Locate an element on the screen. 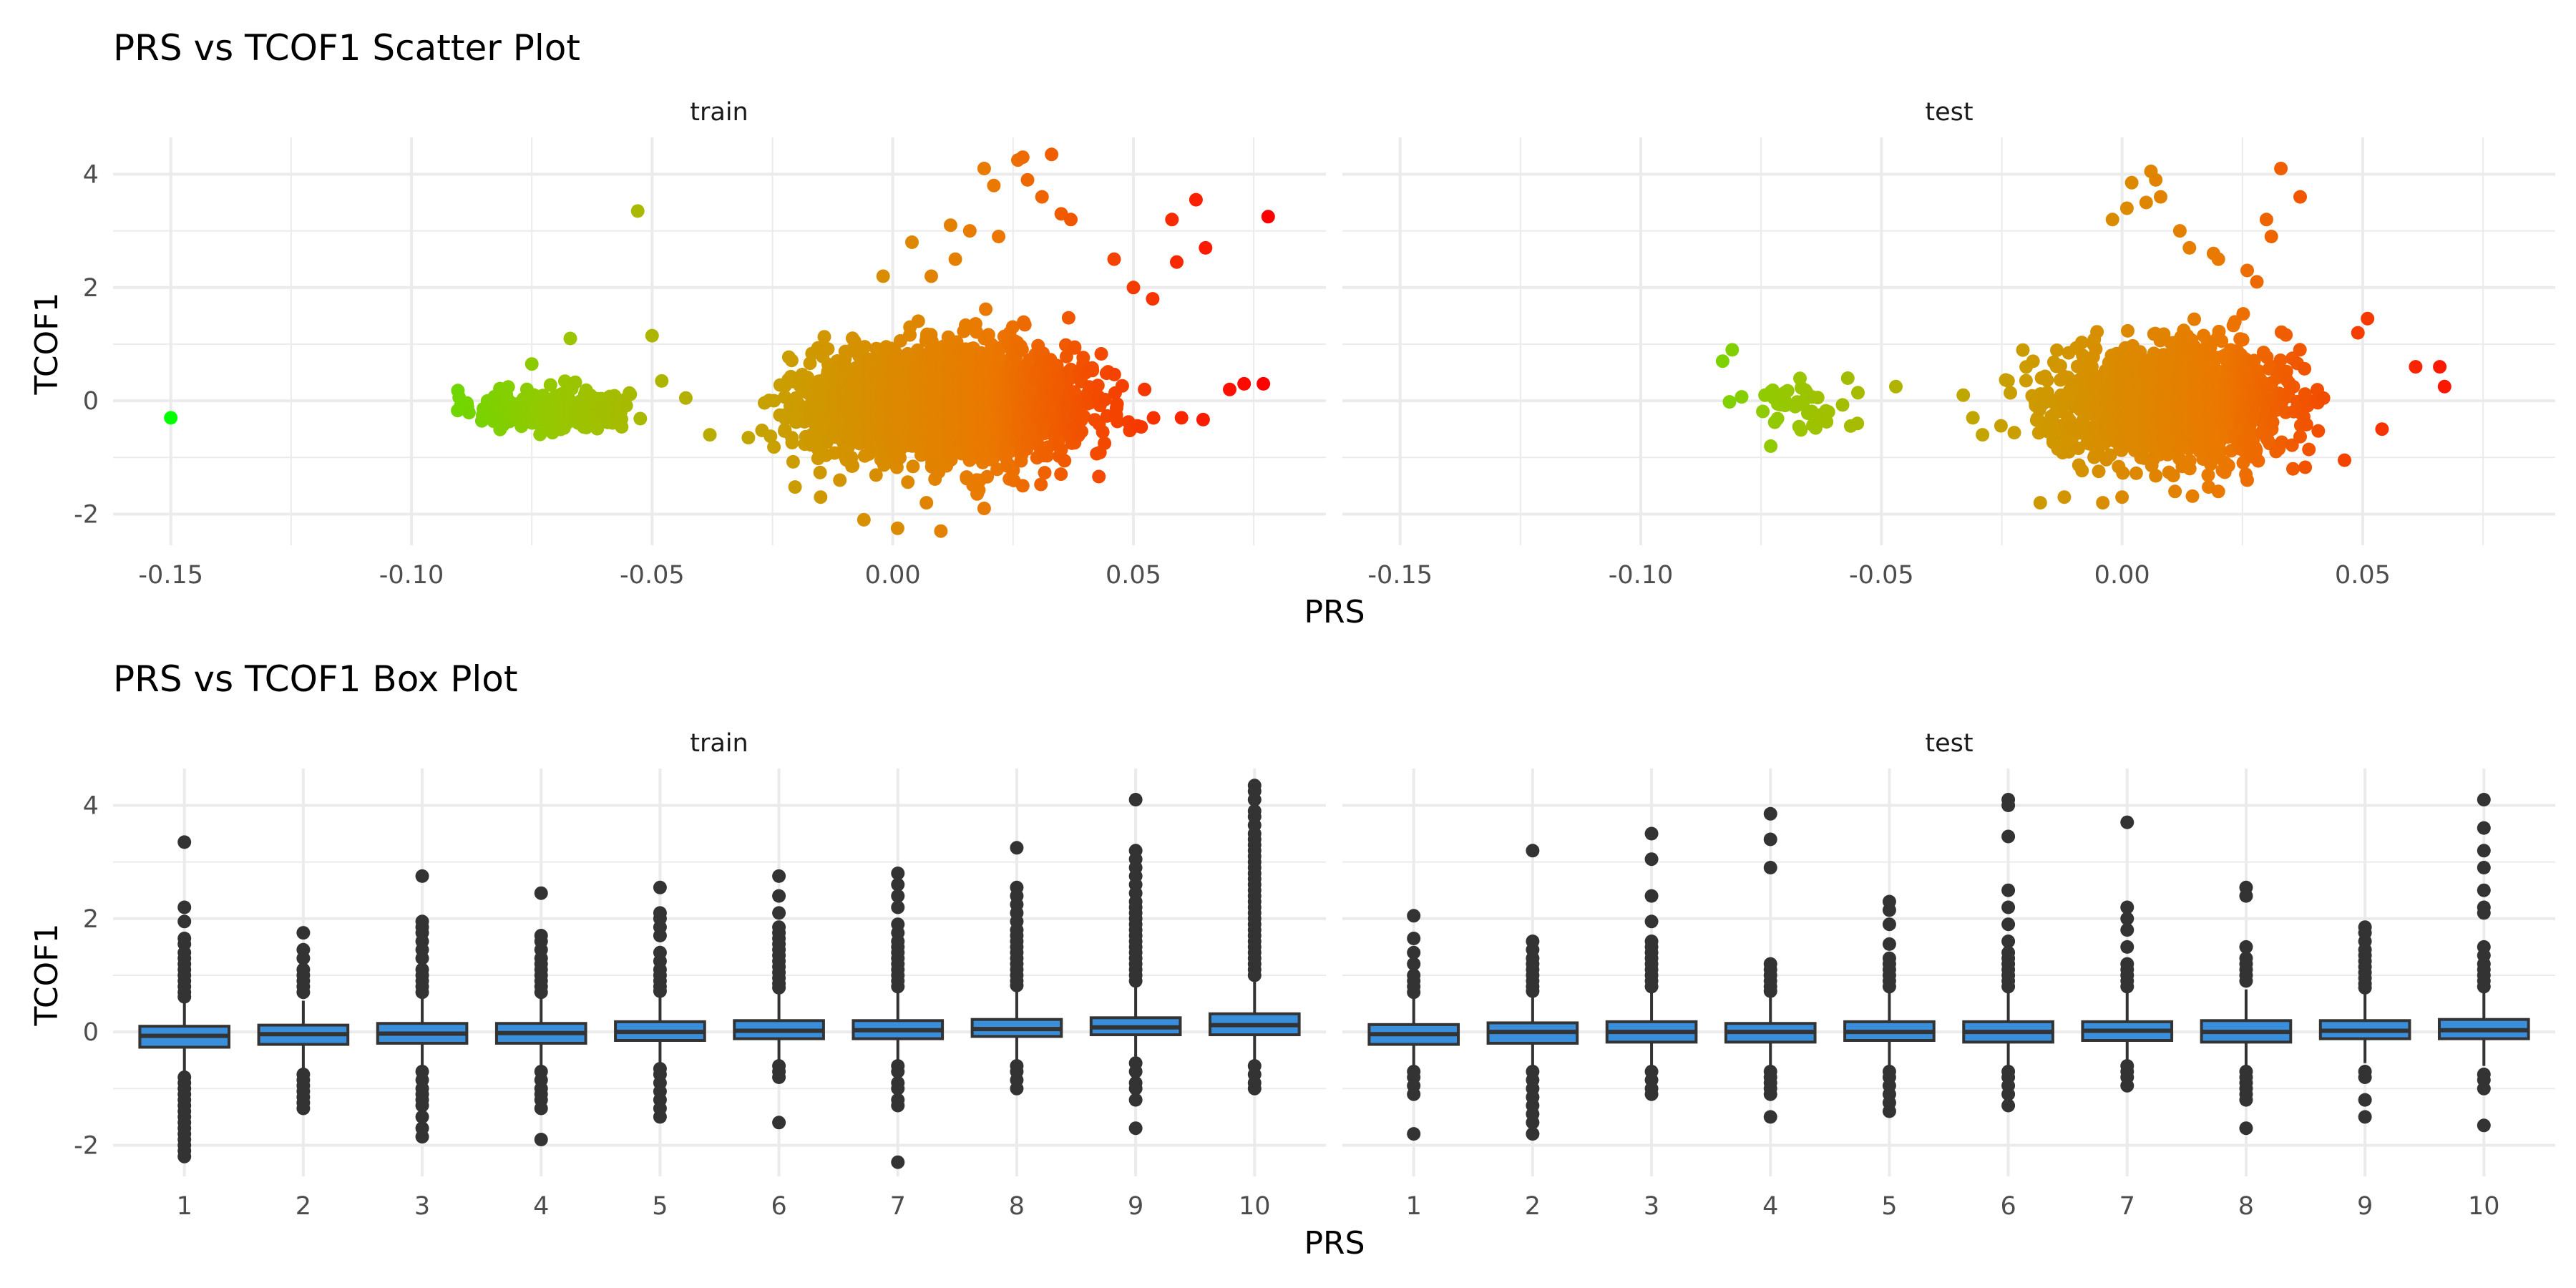  box-y-axis-title: TCOF1 is located at coordinates (47, 975).